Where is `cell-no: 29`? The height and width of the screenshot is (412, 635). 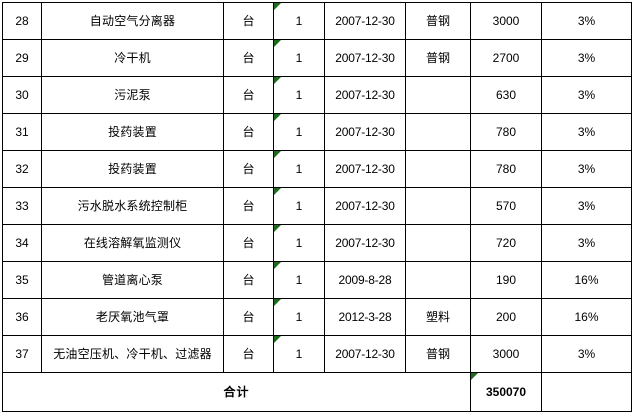 cell-no: 29 is located at coordinates (22, 58).